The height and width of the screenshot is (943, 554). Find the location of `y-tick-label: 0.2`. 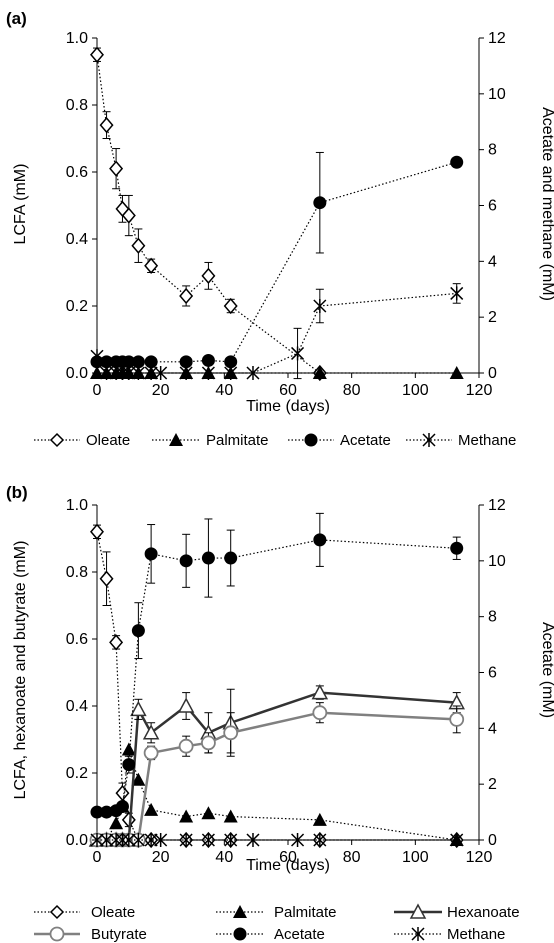

y-tick-label: 0.2 is located at coordinates (77, 306).